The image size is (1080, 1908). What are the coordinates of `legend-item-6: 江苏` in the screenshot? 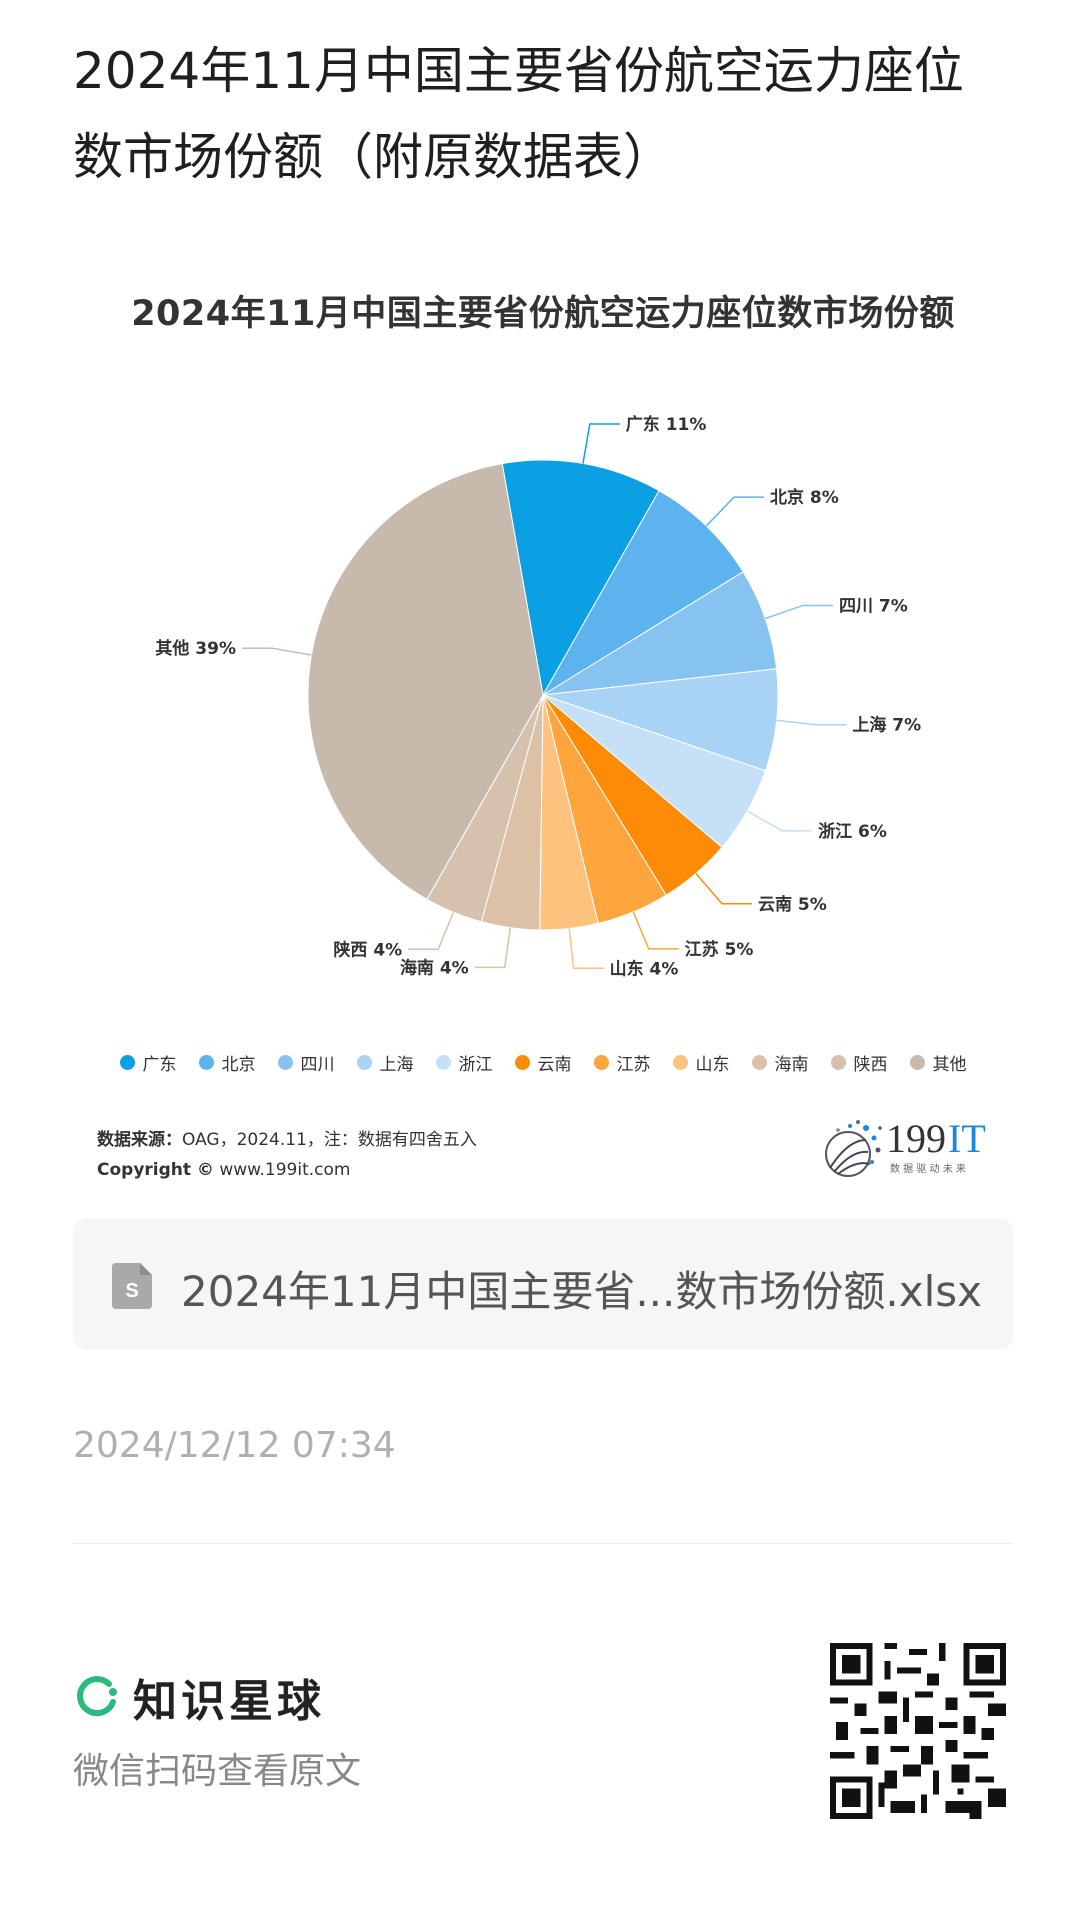 It's located at (622, 1062).